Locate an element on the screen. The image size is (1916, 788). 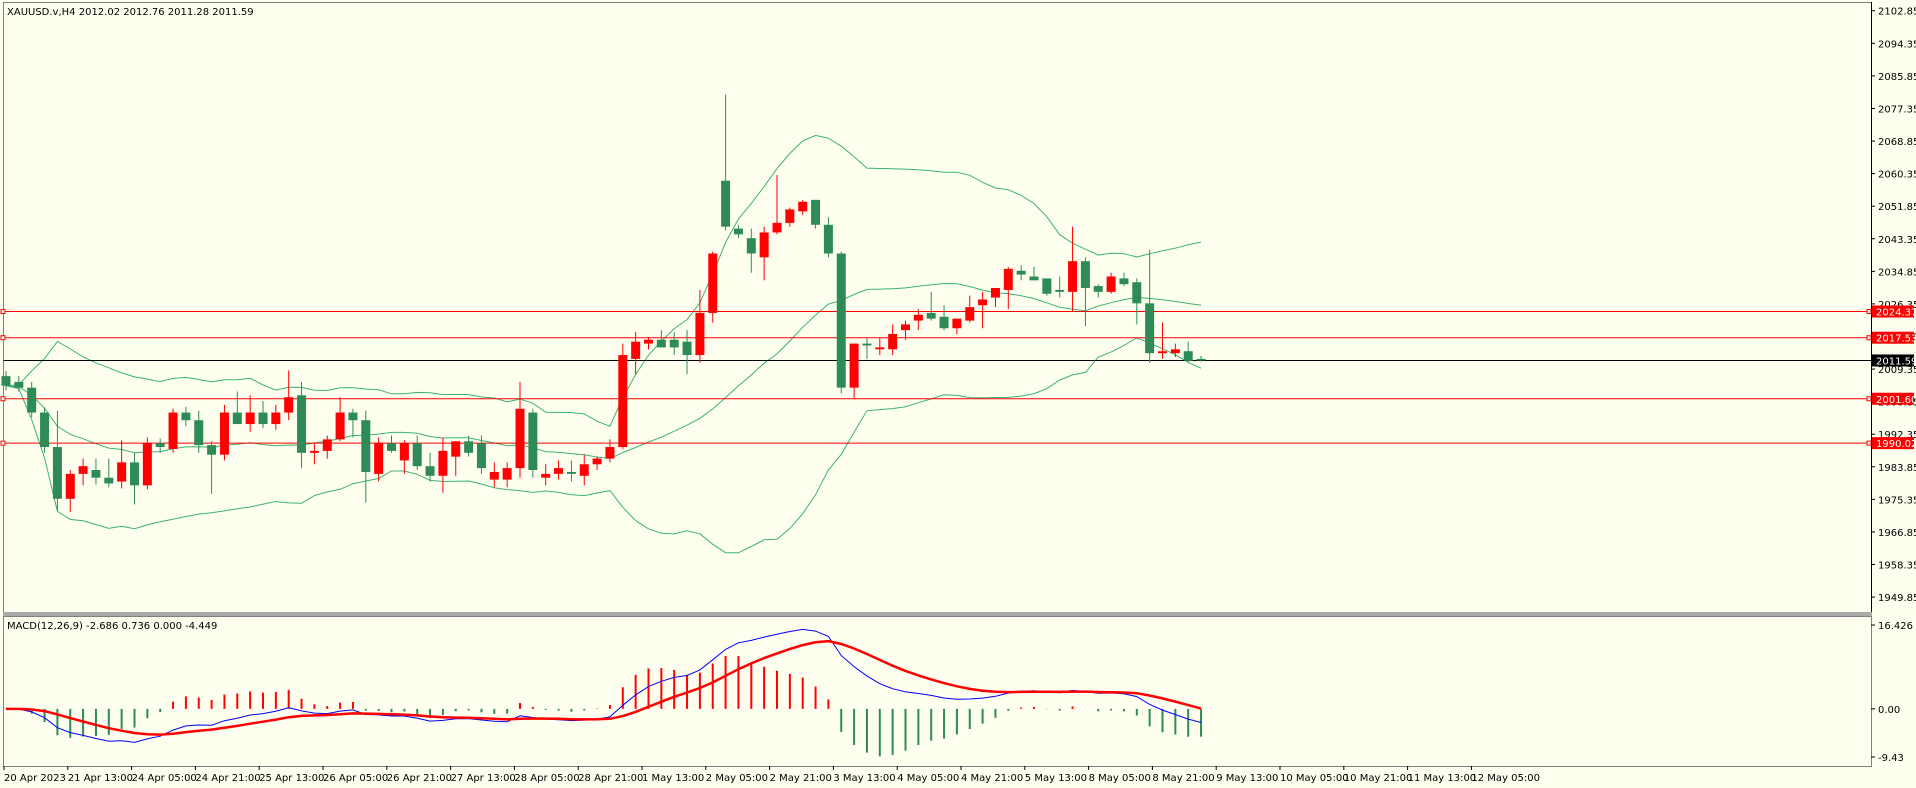
time-tick-label: 21 Apr 13:00 is located at coordinates (100, 778).